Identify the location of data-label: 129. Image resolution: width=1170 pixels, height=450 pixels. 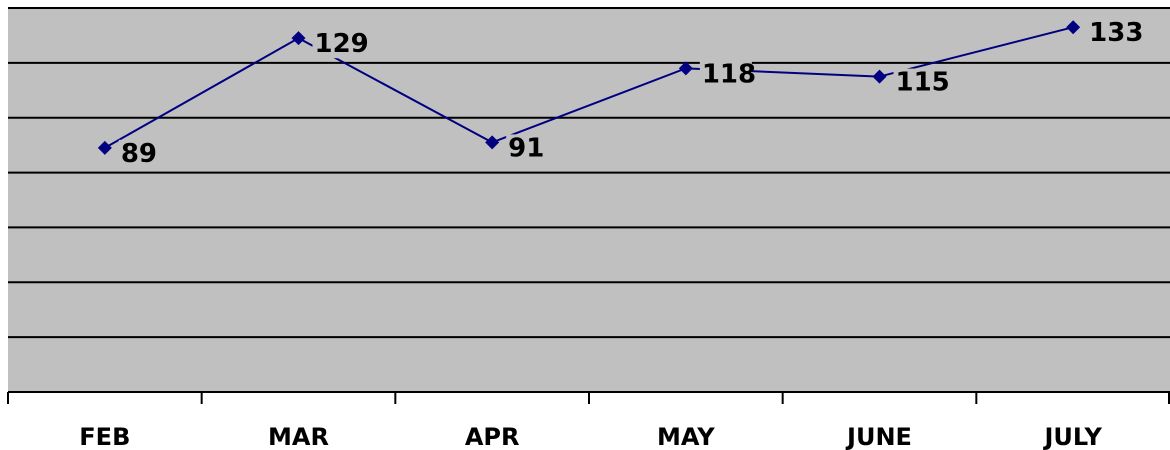
(342, 44).